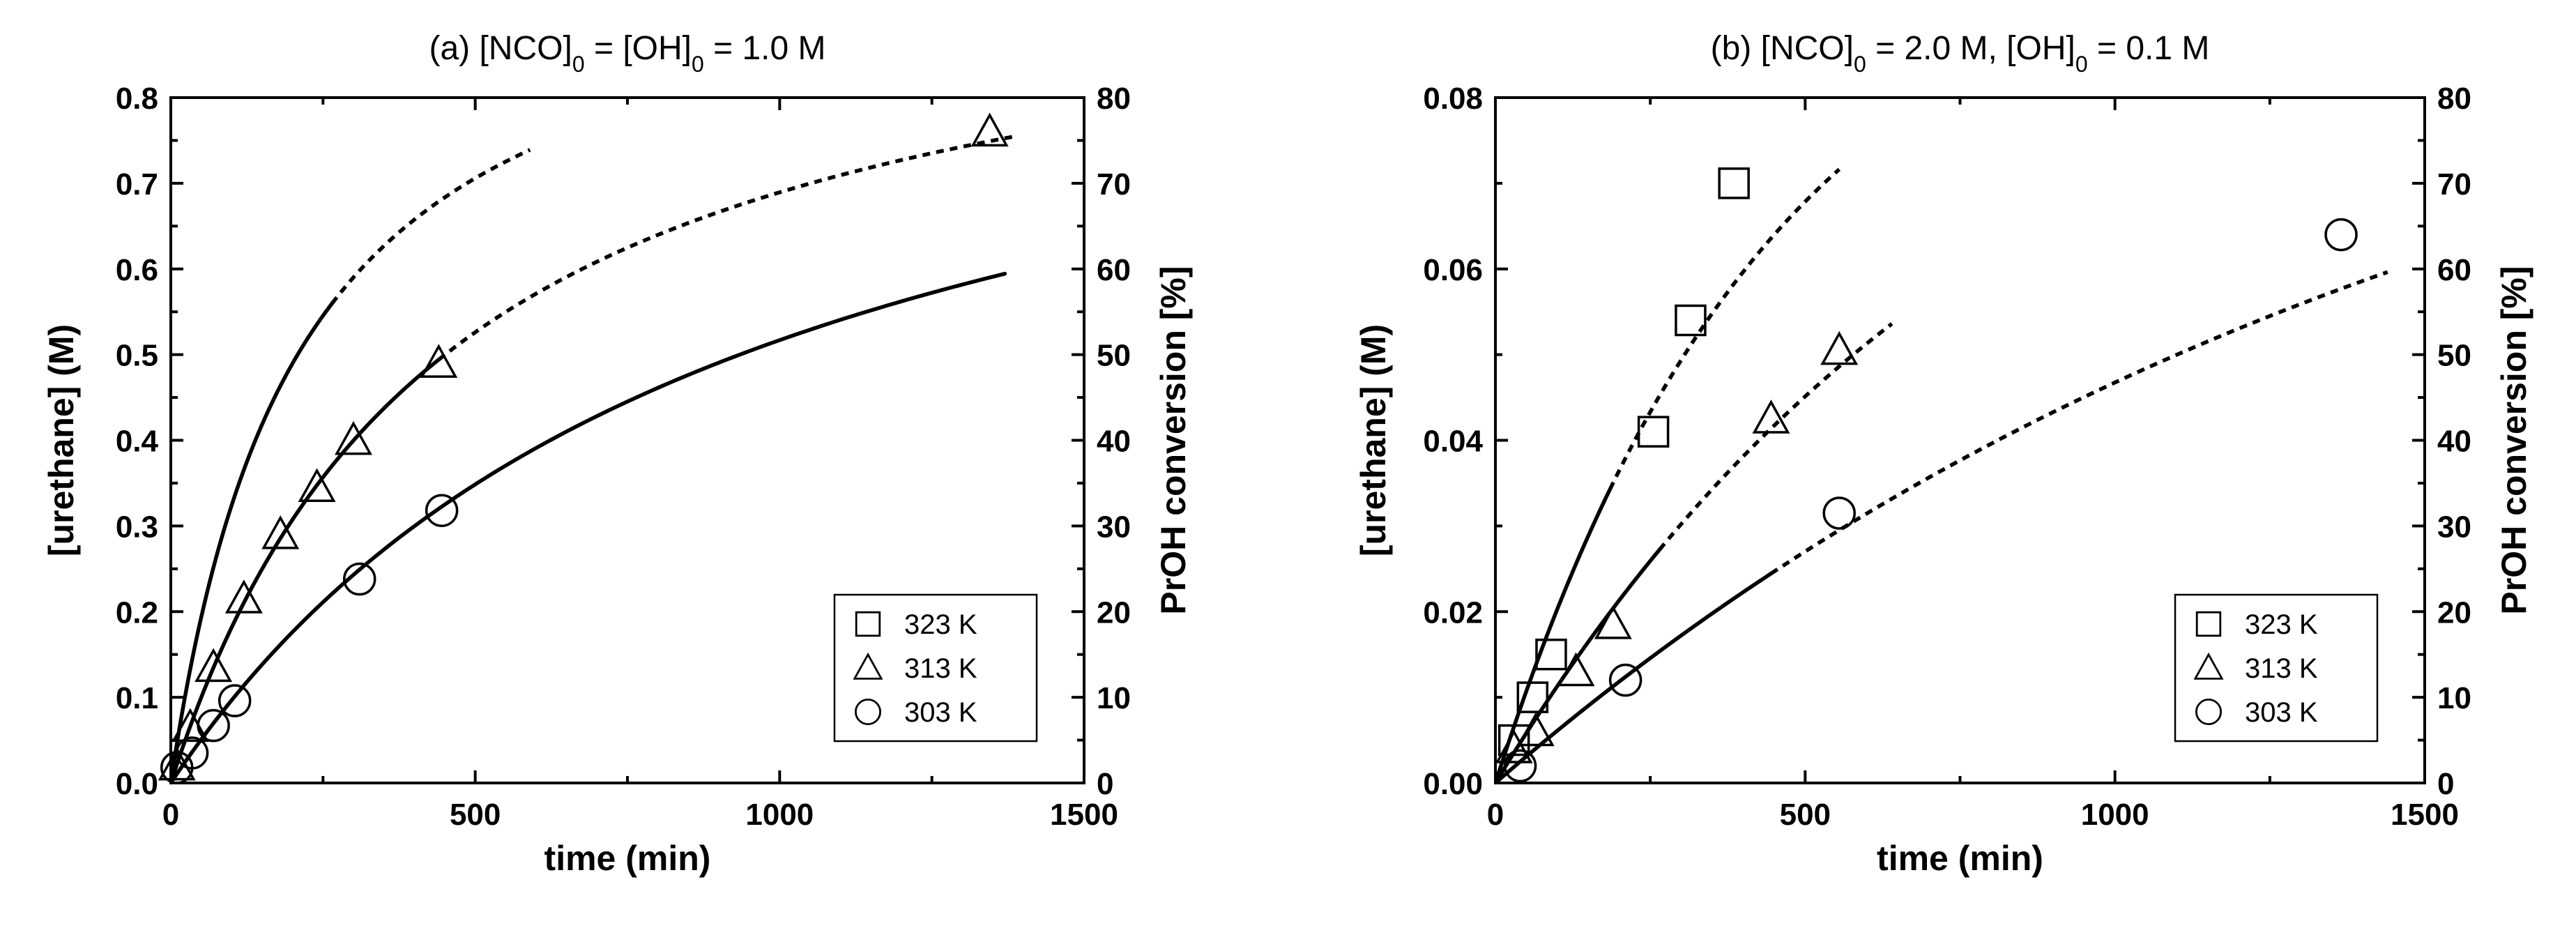 This screenshot has width=2576, height=951. Describe the element at coordinates (137, 184) in the screenshot. I see `chart-0-ytick-label-7: 0.7` at that location.